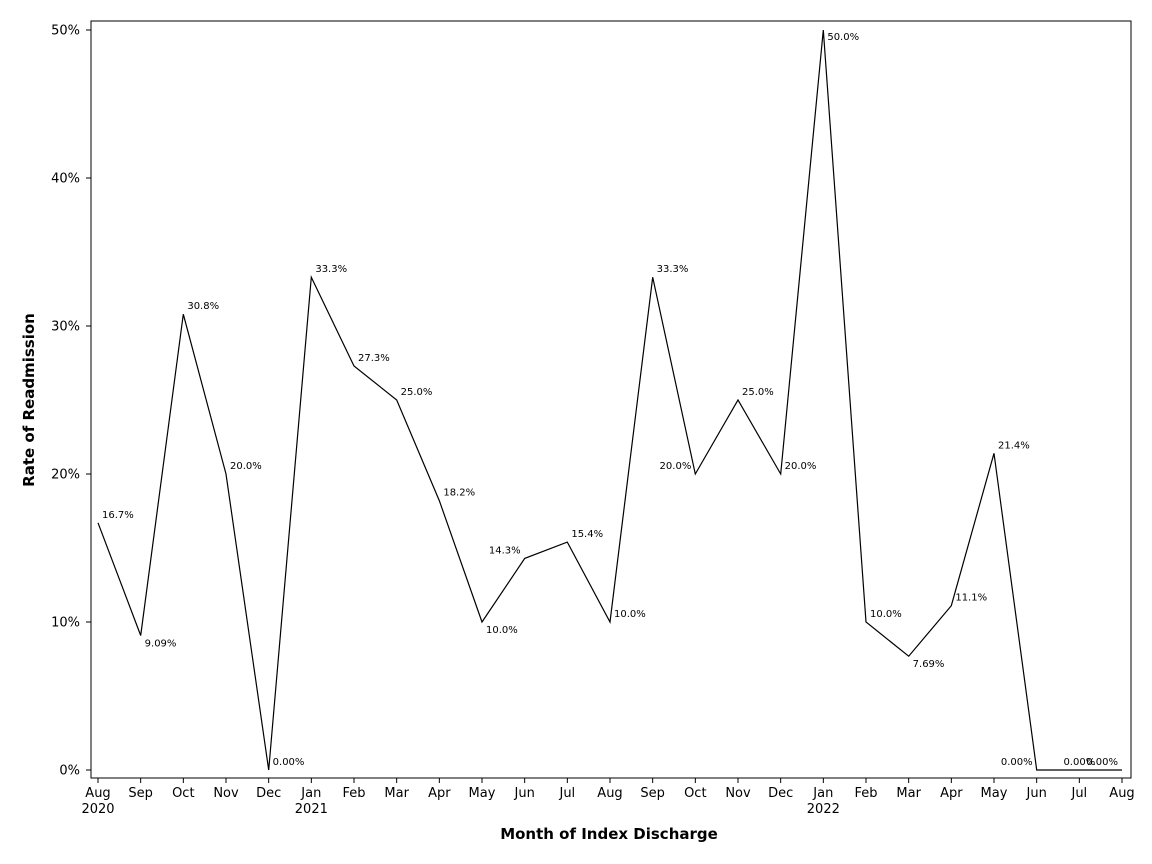 Image resolution: width=1152 pixels, height=864 pixels. Describe the element at coordinates (587, 534) in the screenshot. I see `data-label: 15.4%` at that location.